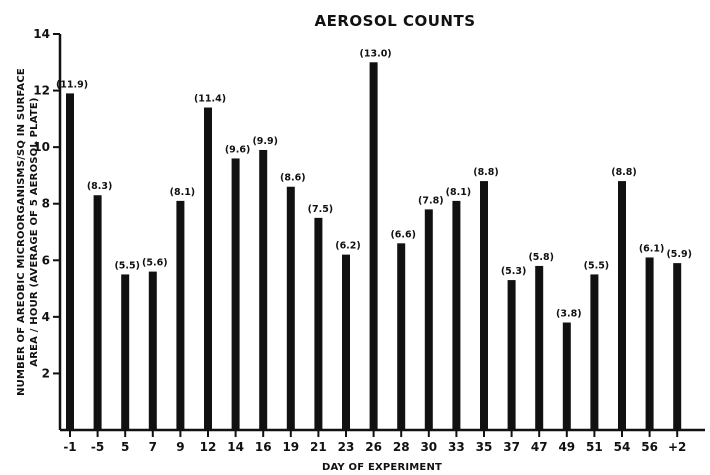 This screenshot has width=710, height=475. I want to click on x-tick-label: 9, so click(180, 447).